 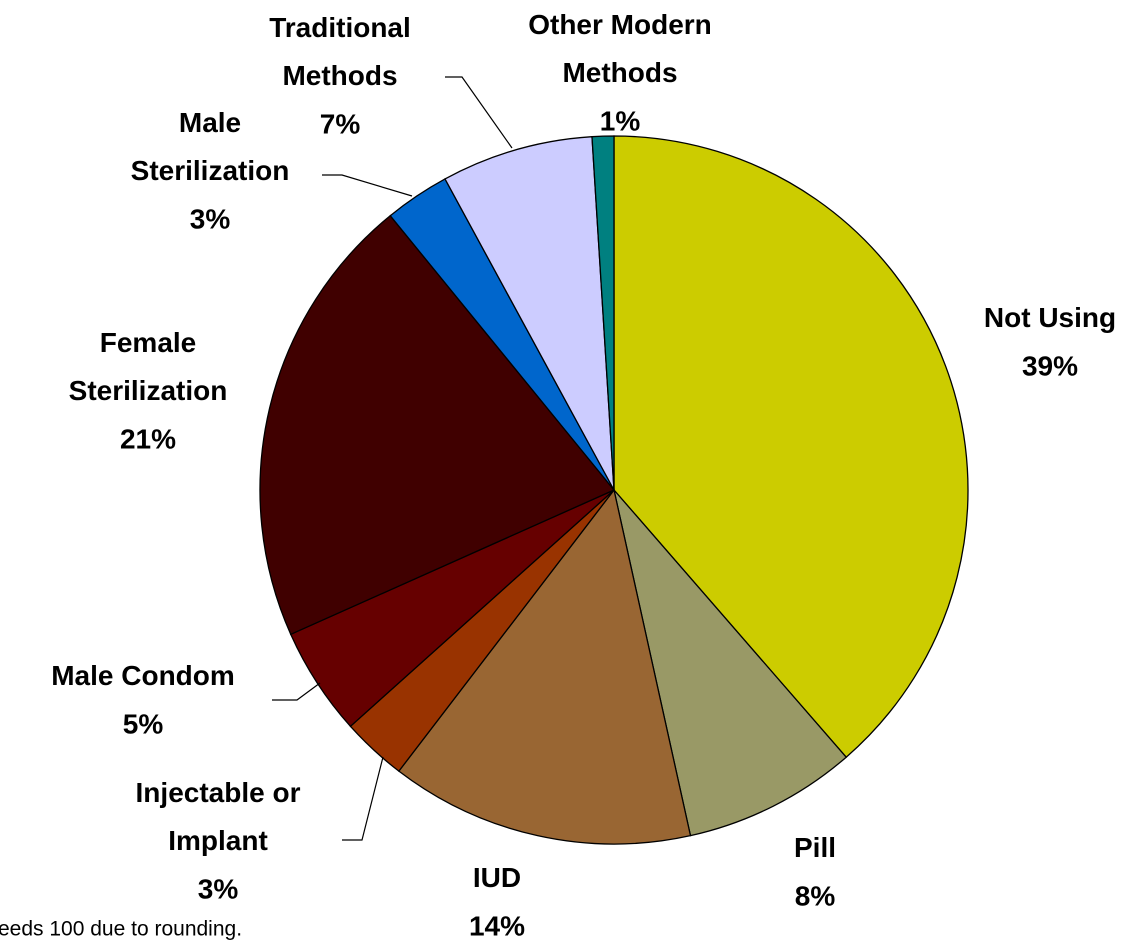 I want to click on value-label: 8%, so click(x=815, y=895).